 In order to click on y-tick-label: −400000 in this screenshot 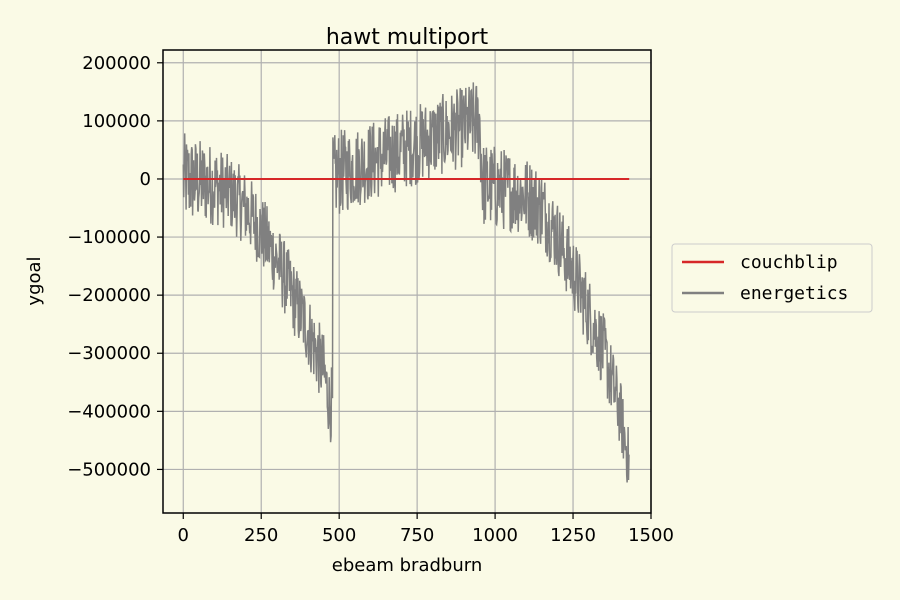, I will do `click(109, 411)`.